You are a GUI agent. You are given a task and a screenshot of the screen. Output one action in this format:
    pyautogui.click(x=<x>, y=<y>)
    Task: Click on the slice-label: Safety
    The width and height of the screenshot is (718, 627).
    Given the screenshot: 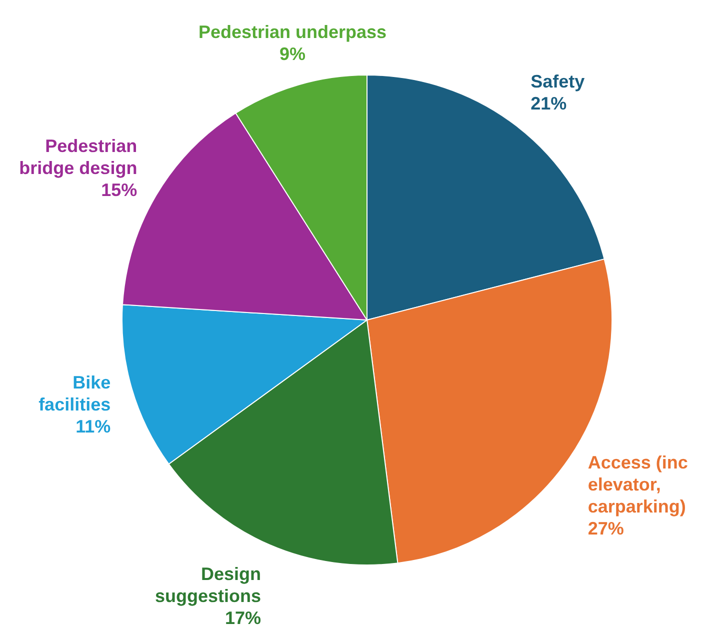 What is the action you would take?
    pyautogui.click(x=557, y=81)
    